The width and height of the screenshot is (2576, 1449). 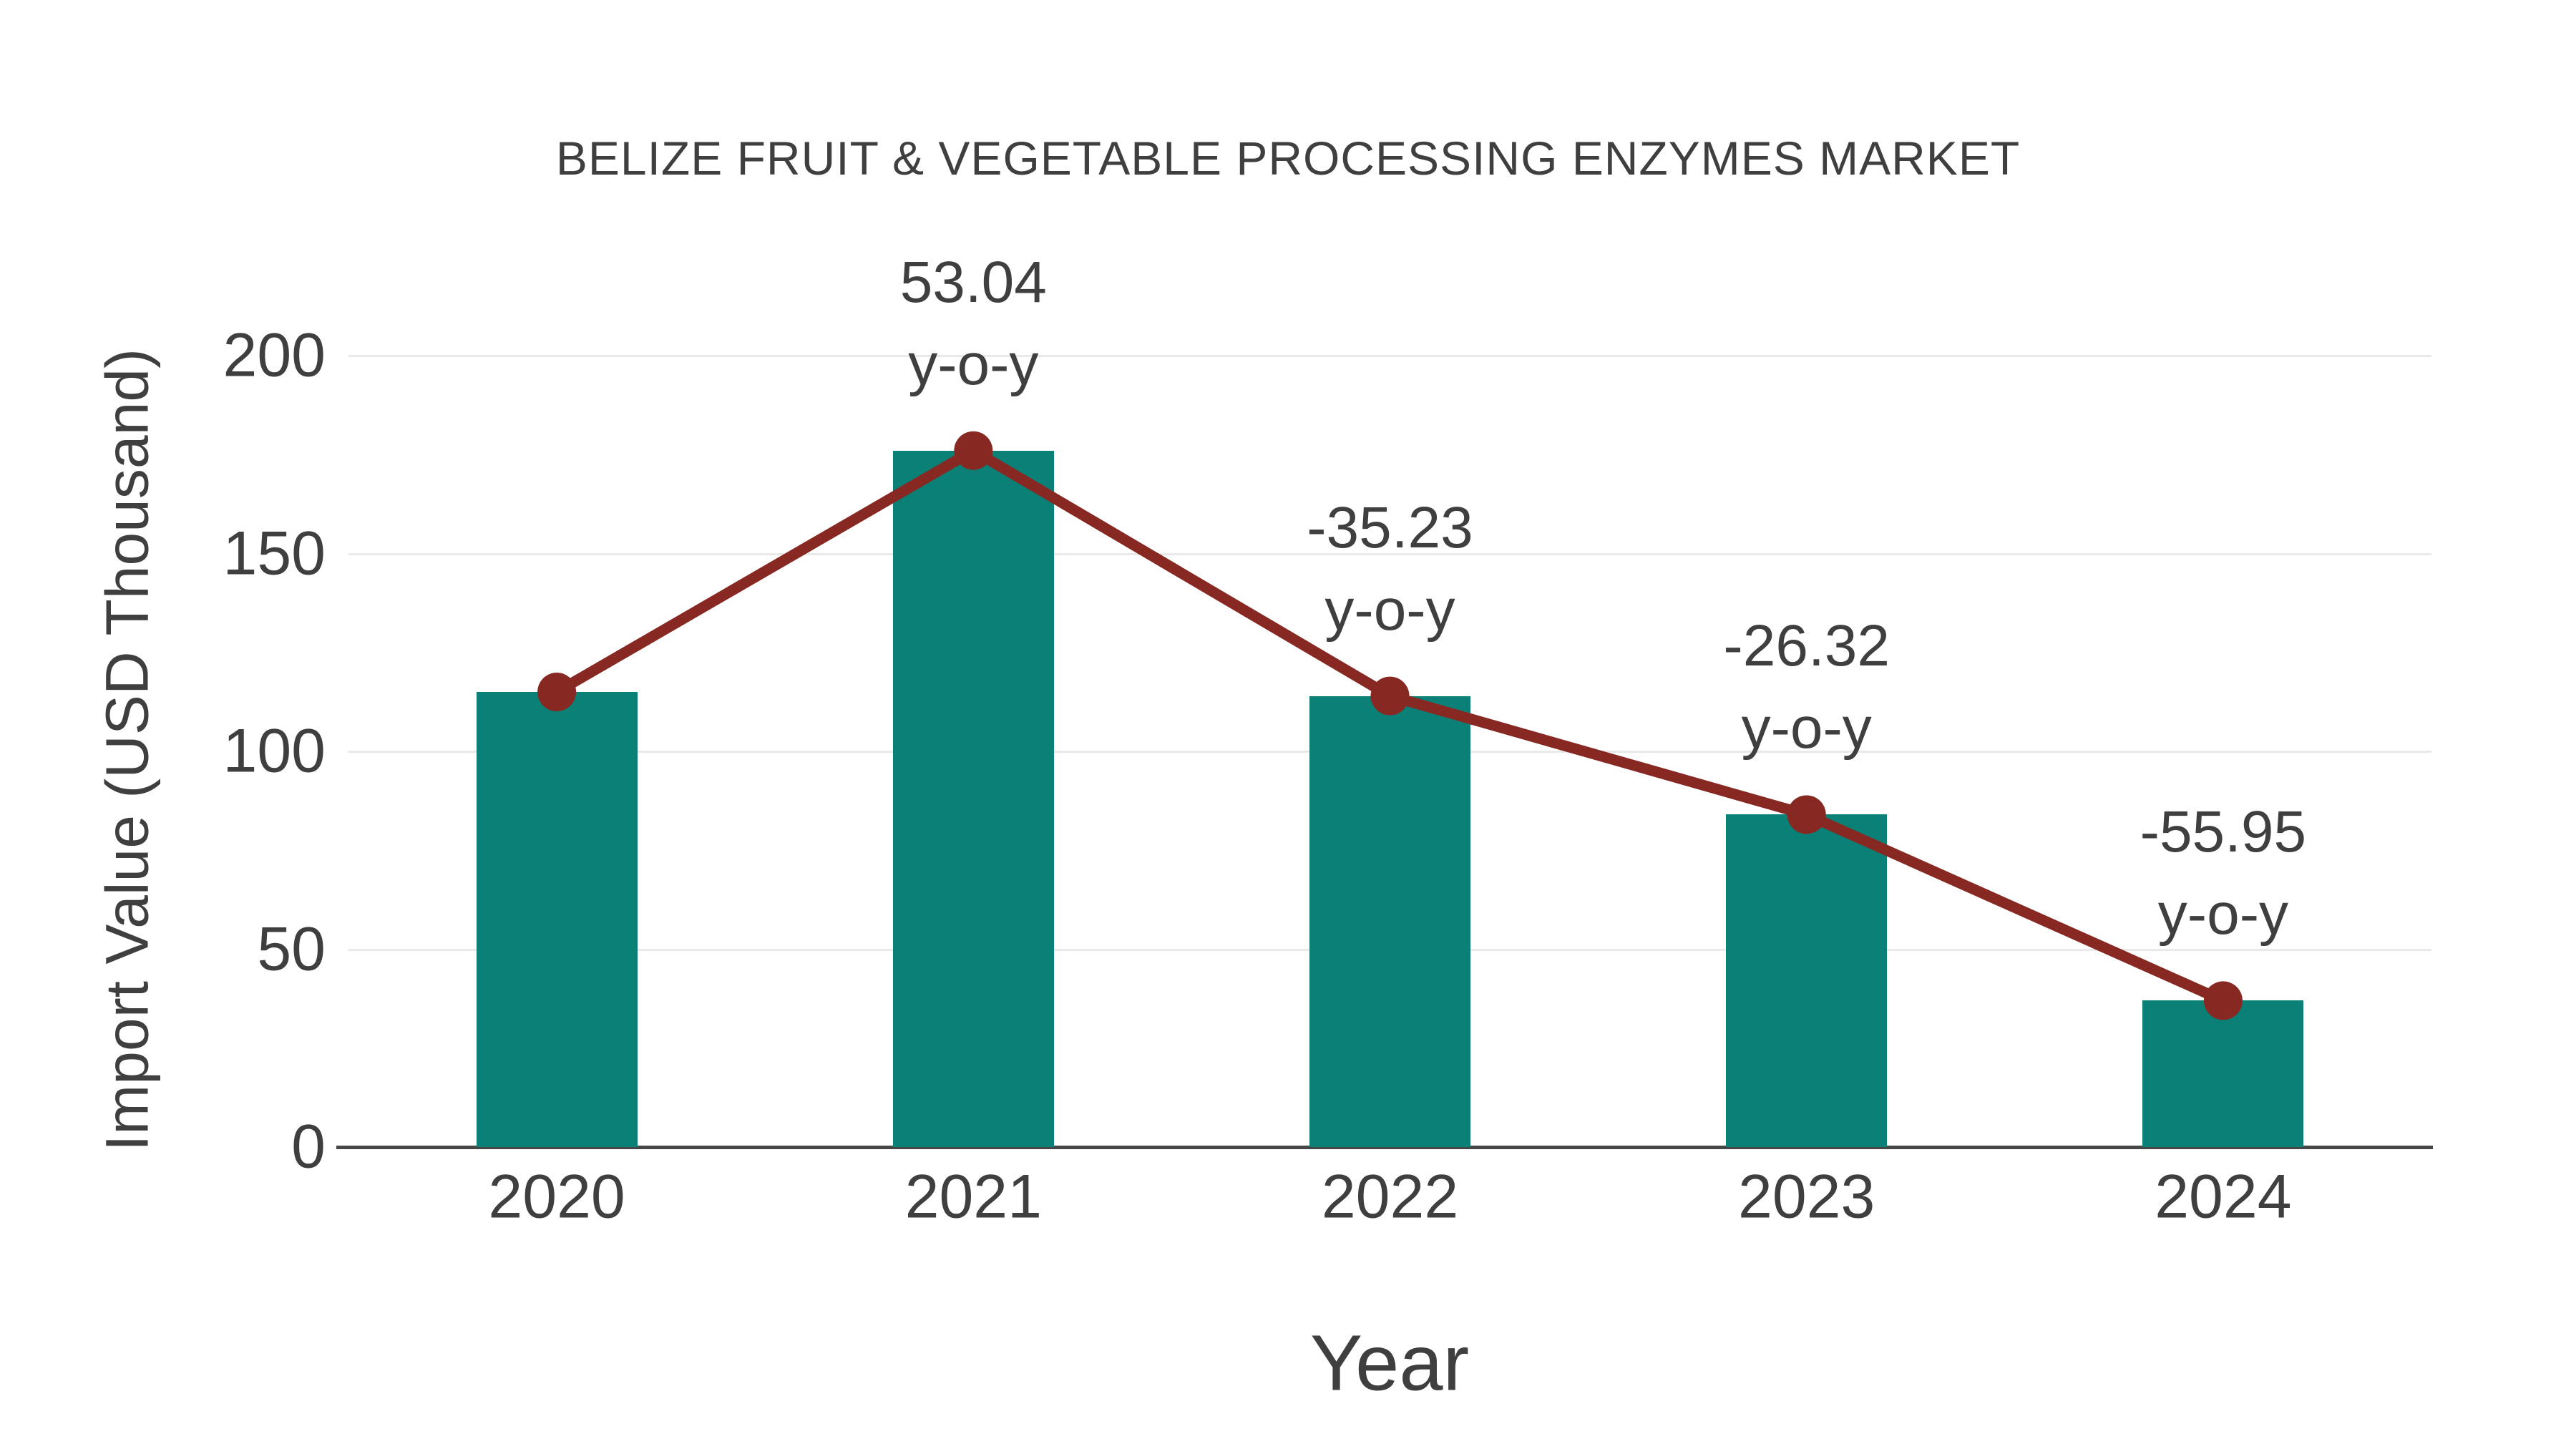 I want to click on y-tick-label-200: 200, so click(x=274, y=355).